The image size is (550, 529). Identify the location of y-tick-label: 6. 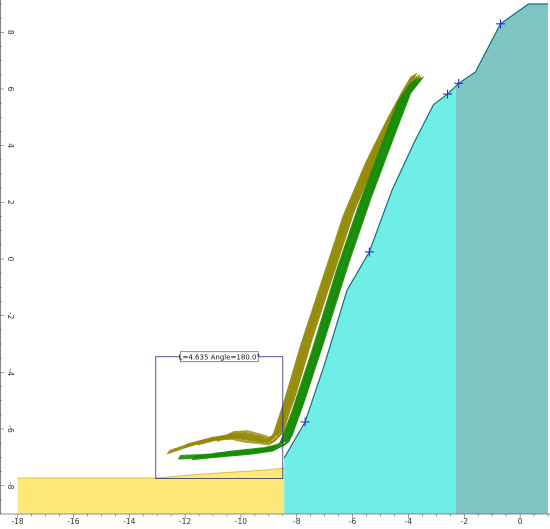
(10, 89).